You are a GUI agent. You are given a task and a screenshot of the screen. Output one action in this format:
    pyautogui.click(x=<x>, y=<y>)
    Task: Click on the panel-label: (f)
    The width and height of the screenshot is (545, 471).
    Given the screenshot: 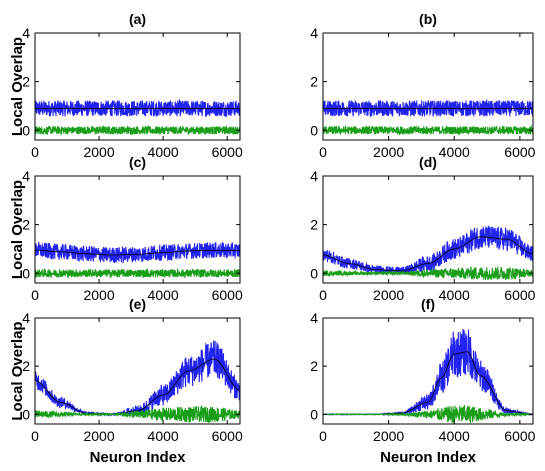 What is the action you would take?
    pyautogui.click(x=428, y=304)
    